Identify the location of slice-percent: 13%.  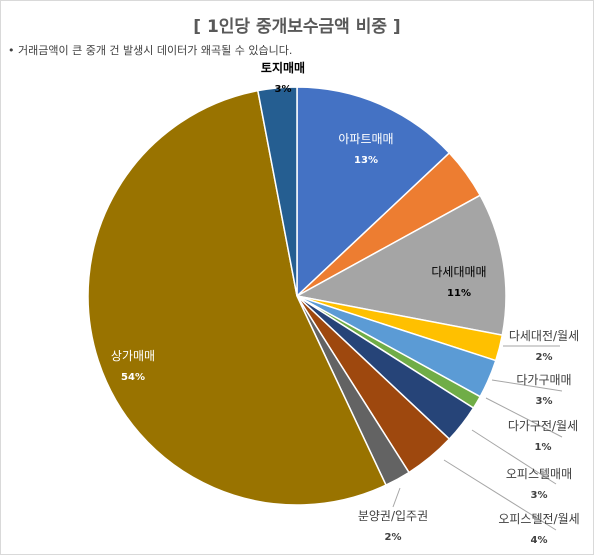
(366, 160).